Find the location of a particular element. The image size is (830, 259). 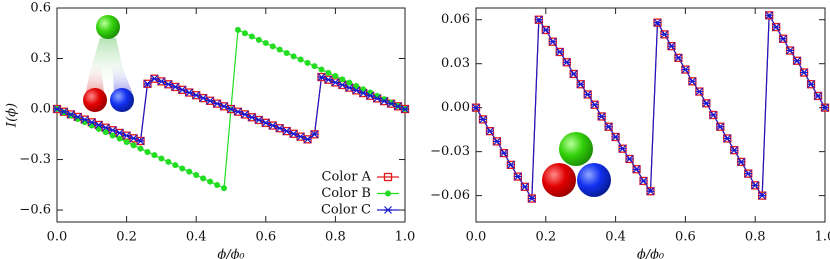

x-tick-label: 0.4 is located at coordinates (615, 237).